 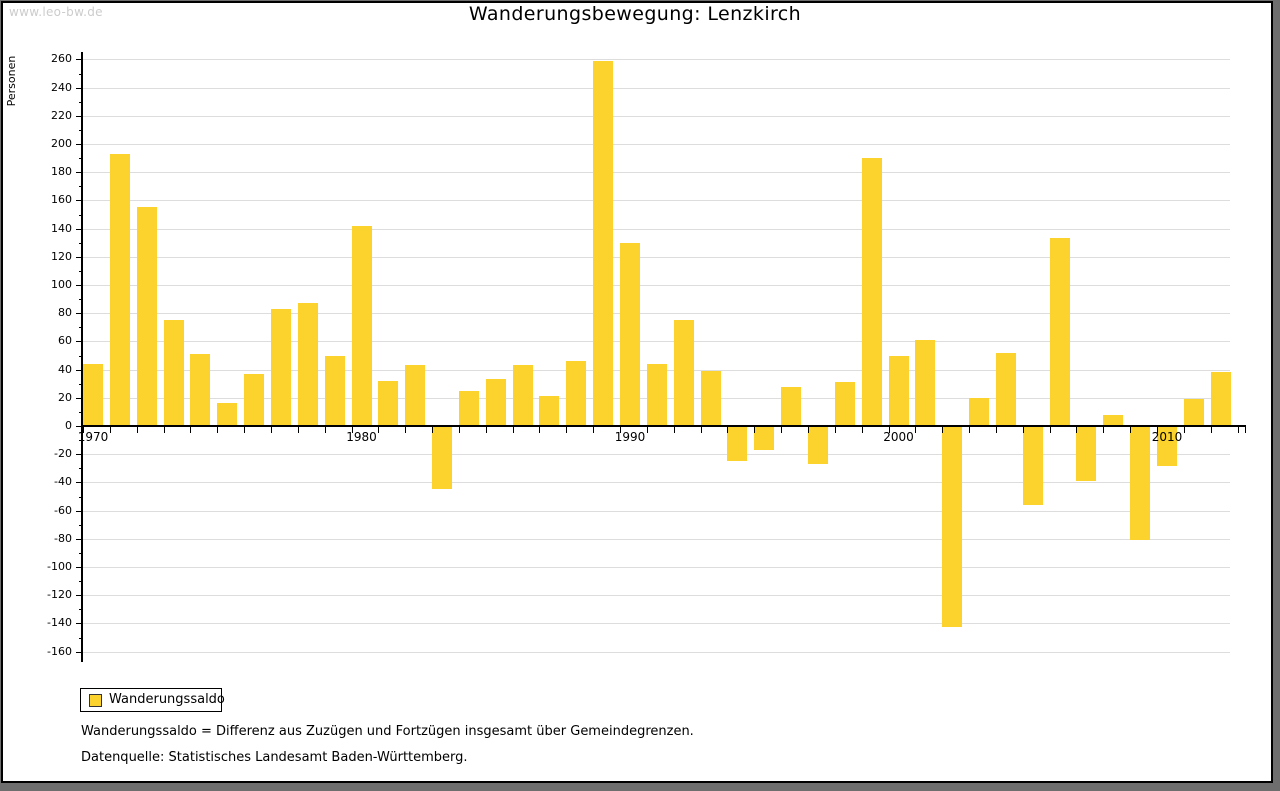 What do you see at coordinates (63, 510) in the screenshot?
I see `y-tick-label: -60` at bounding box center [63, 510].